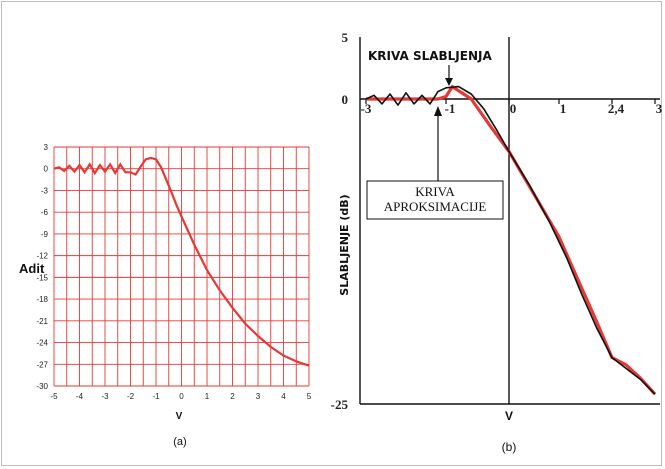 The width and height of the screenshot is (665, 469). Describe the element at coordinates (80, 396) in the screenshot. I see `chart-a-xtick-label: -4` at that location.